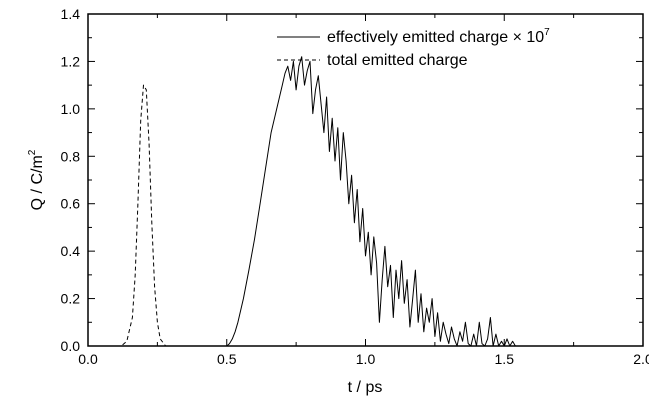 Image resolution: width=649 pixels, height=400 pixels. What do you see at coordinates (71, 346) in the screenshot?
I see `y-tick-label: 0.0` at bounding box center [71, 346].